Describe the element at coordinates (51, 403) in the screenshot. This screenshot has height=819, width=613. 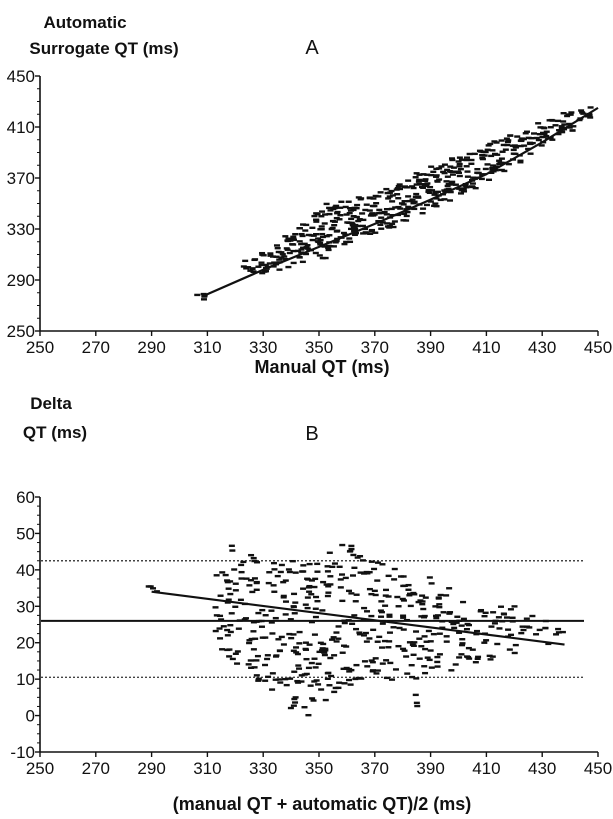
I see `chart-b-ylabel-line1: Delta` at that location.